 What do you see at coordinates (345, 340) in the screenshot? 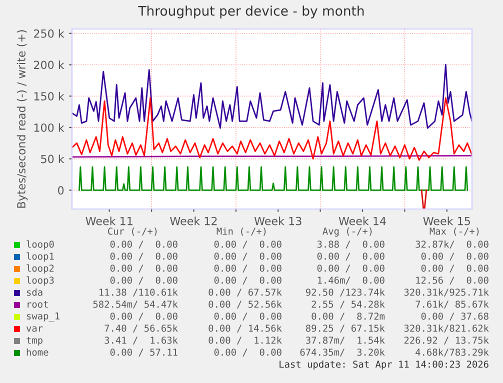
I see `text: 37.87m/ 1.54k` at bounding box center [345, 340].